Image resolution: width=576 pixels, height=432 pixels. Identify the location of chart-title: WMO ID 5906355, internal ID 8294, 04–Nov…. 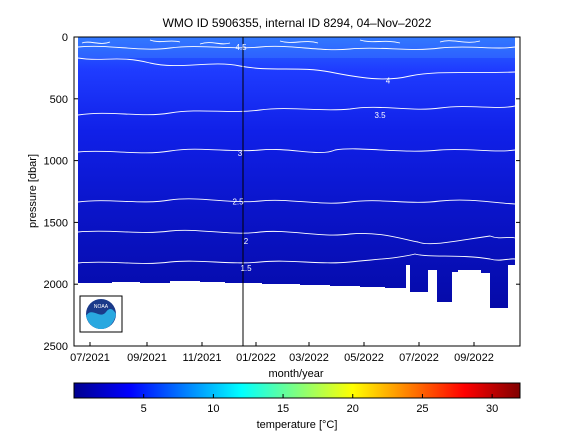
(297, 23).